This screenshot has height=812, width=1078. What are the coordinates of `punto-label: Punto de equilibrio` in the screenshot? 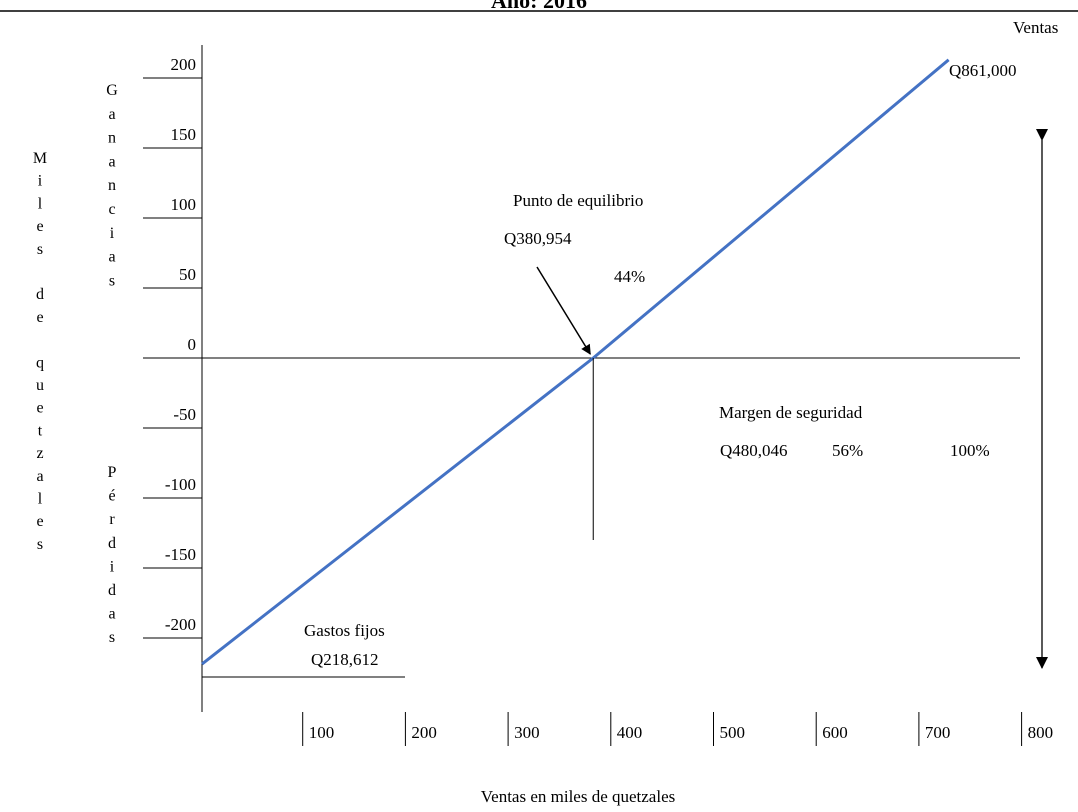 It's located at (578, 200).